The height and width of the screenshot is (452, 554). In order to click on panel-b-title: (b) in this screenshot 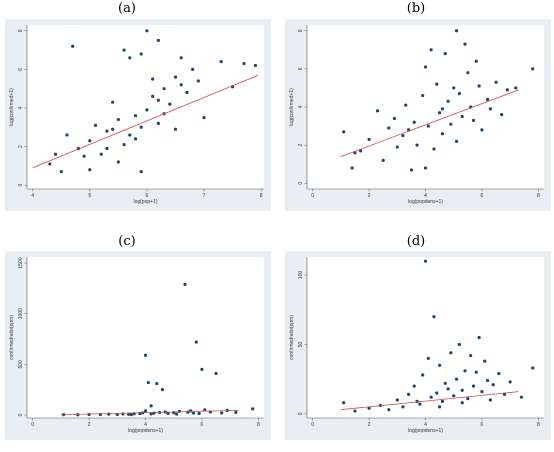, I will do `click(416, 8)`.